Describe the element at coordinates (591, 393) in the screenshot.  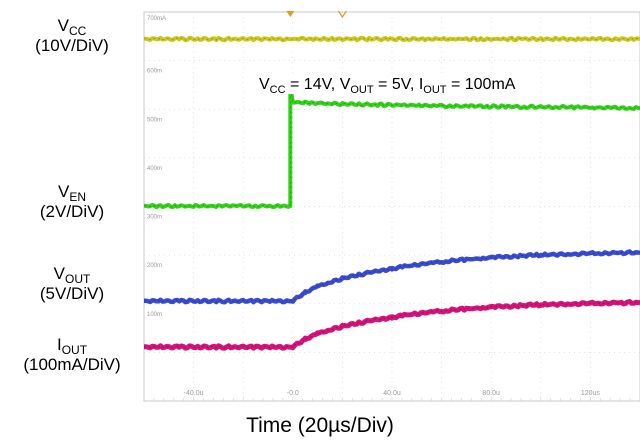
I see `x-tick-label: 120us` at that location.